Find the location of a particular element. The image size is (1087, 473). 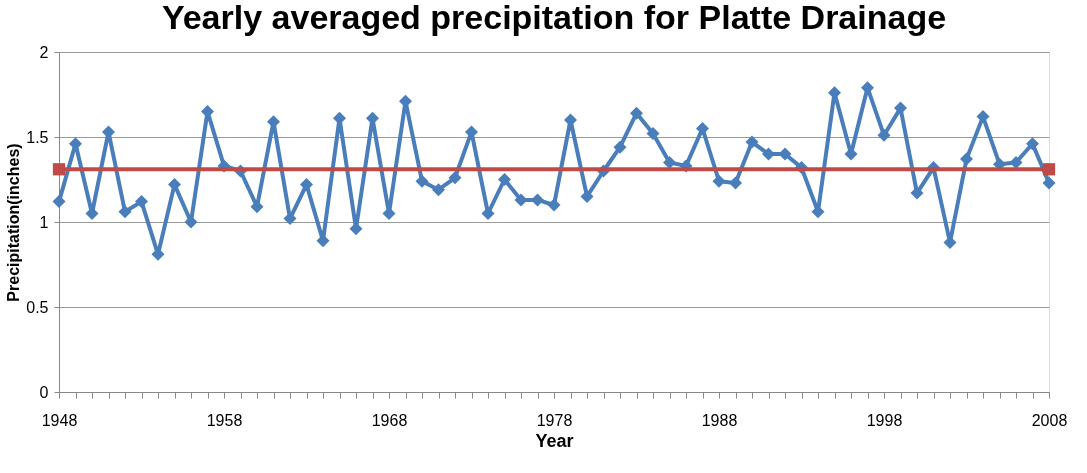

x-tick-label: 1988 is located at coordinates (719, 420).